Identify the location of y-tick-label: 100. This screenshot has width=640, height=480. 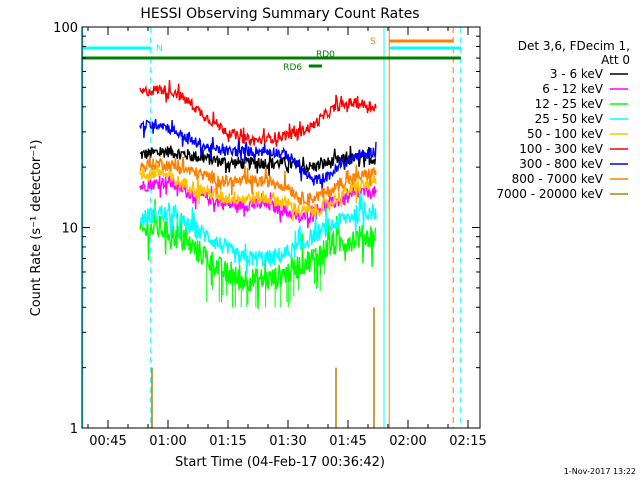
(65, 28).